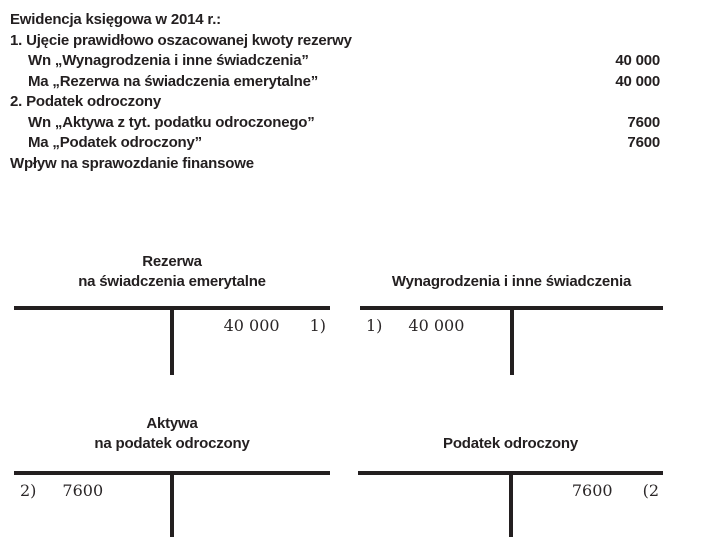 The width and height of the screenshot is (720, 554). I want to click on debit-entry: 2) 7600, so click(93, 491).